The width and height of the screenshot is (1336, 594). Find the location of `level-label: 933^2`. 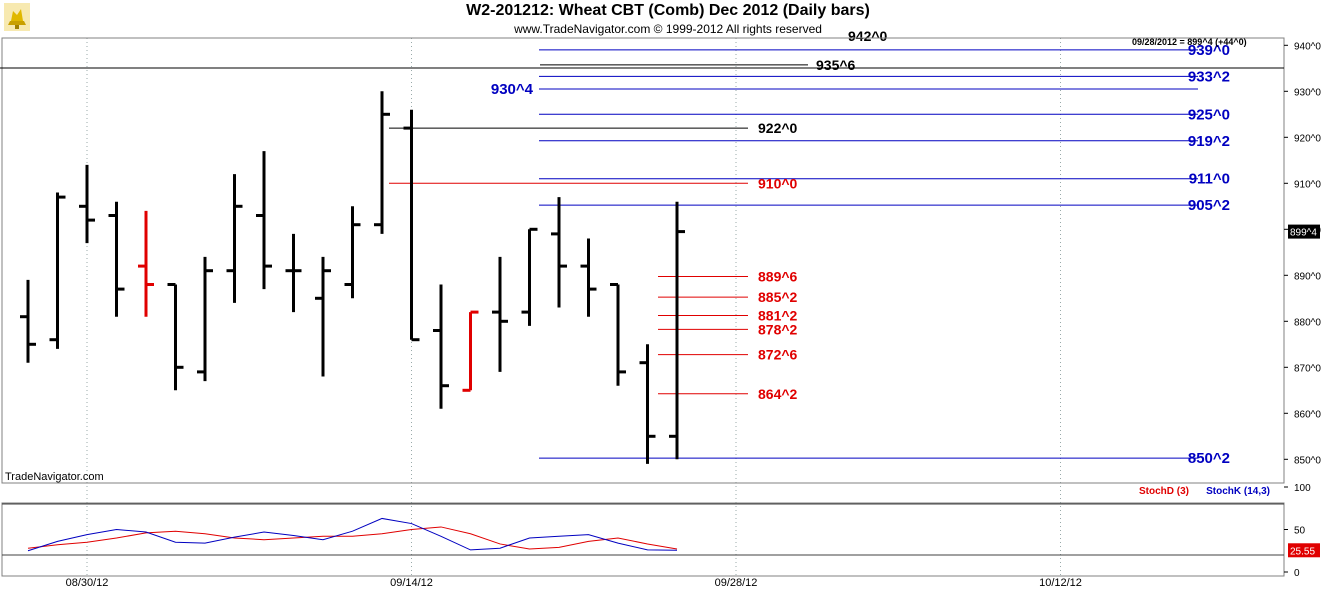

level-label: 933^2 is located at coordinates (1209, 76).